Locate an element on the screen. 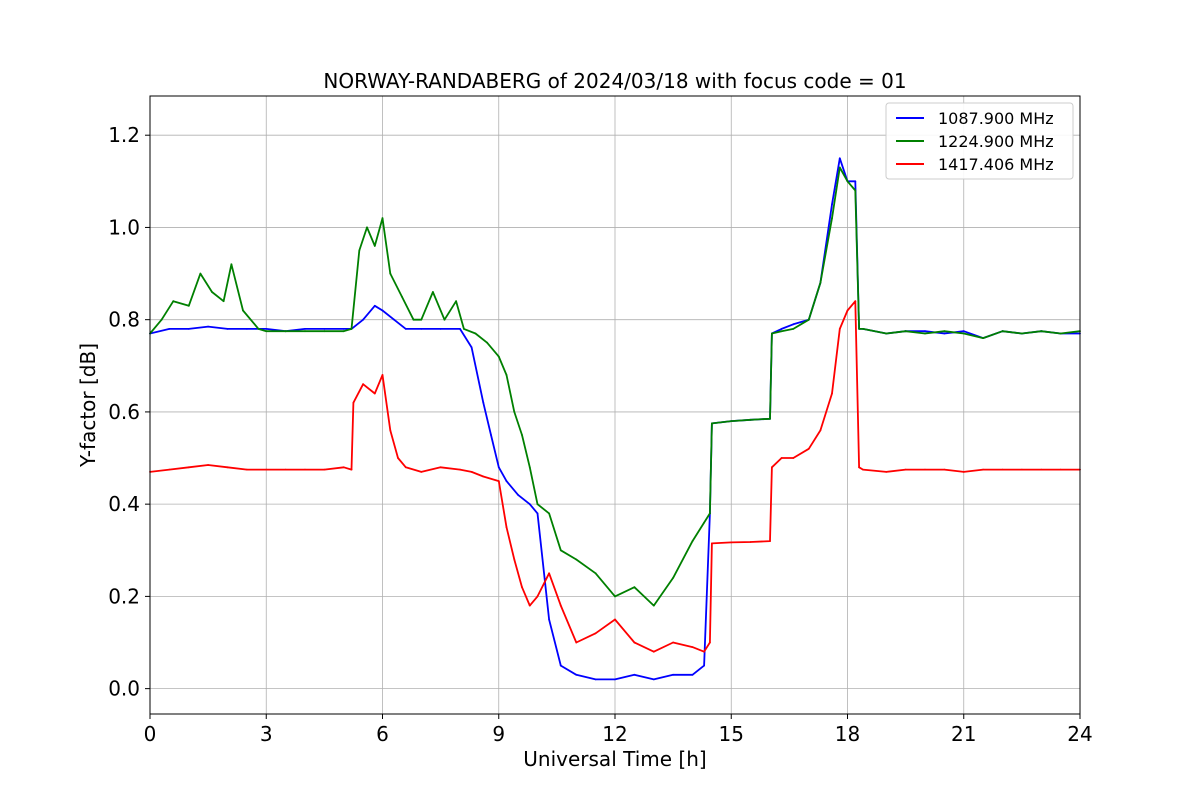  y-tick-label: 1.2 is located at coordinates (124, 135).